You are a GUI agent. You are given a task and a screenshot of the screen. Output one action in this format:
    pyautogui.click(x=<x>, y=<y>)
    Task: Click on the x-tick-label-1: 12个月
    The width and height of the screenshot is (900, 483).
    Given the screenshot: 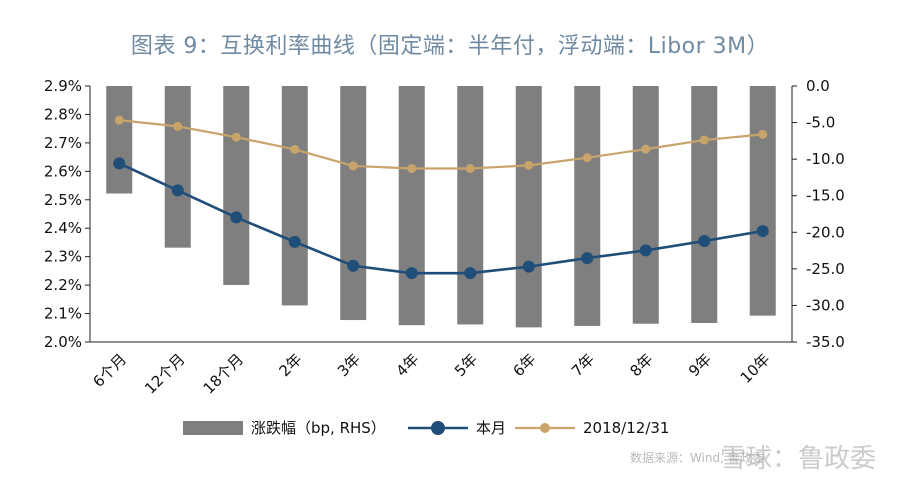 What is the action you would take?
    pyautogui.click(x=164, y=373)
    